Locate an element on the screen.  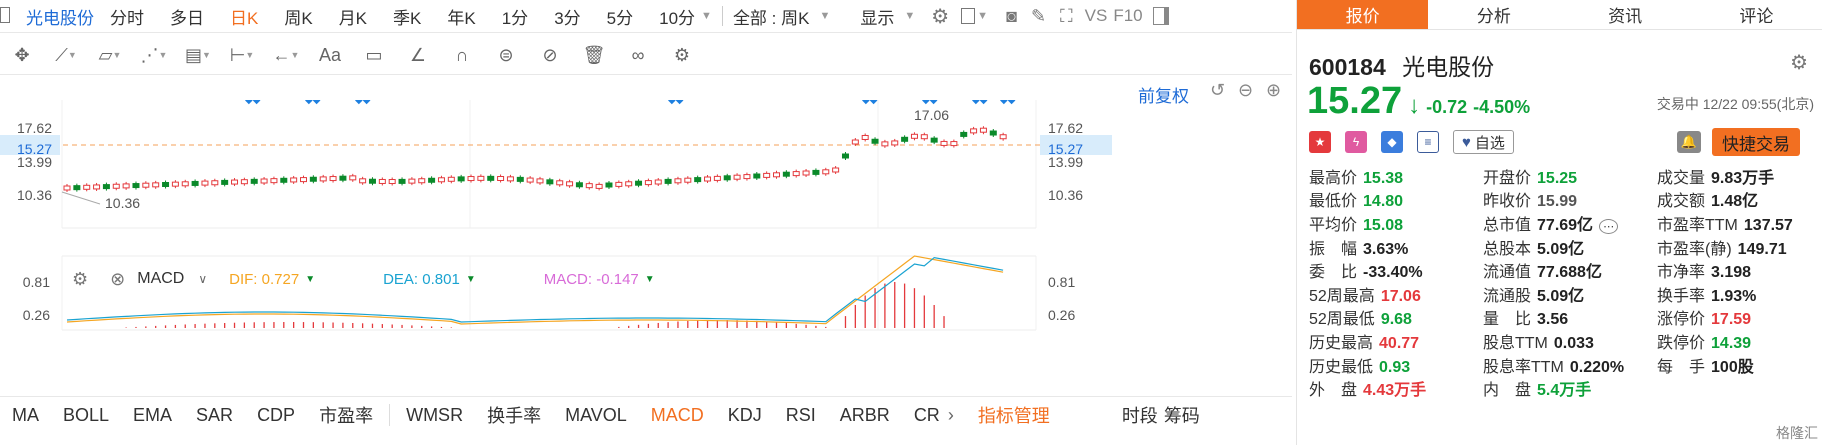
tab-sar: SAR is located at coordinates (215, 414).